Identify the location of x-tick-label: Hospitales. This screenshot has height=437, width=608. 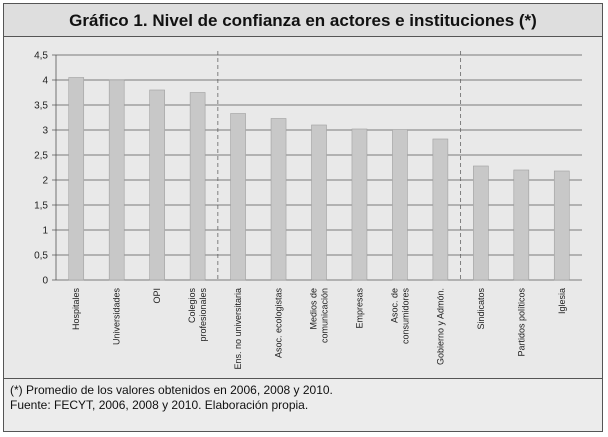
(76, 309).